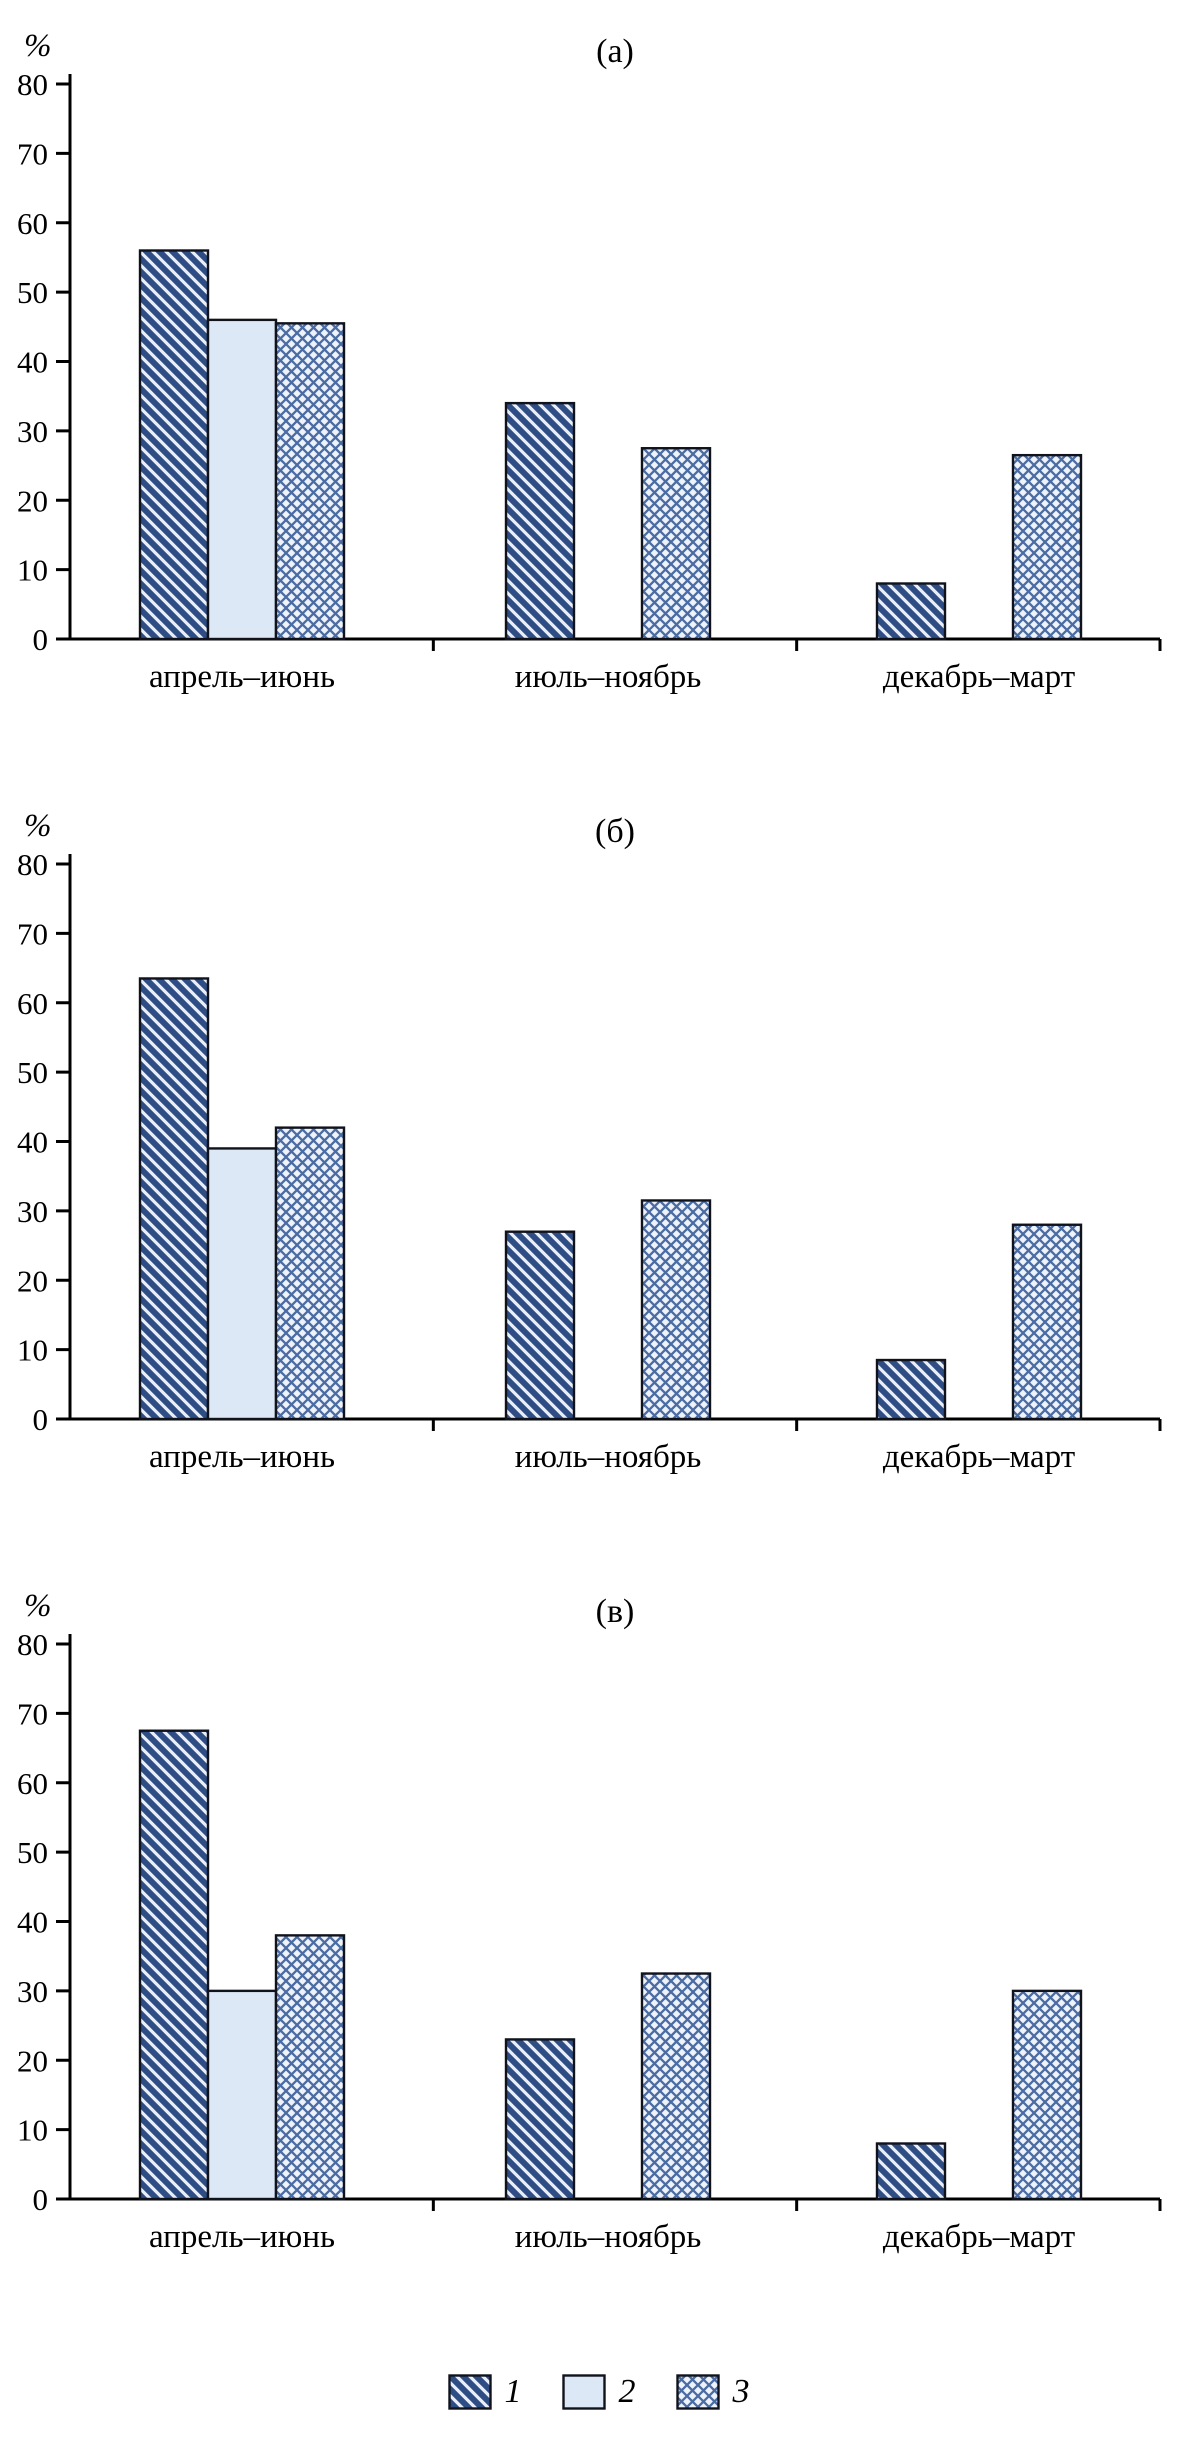  I want to click on panel-title: (в), so click(615, 1611).